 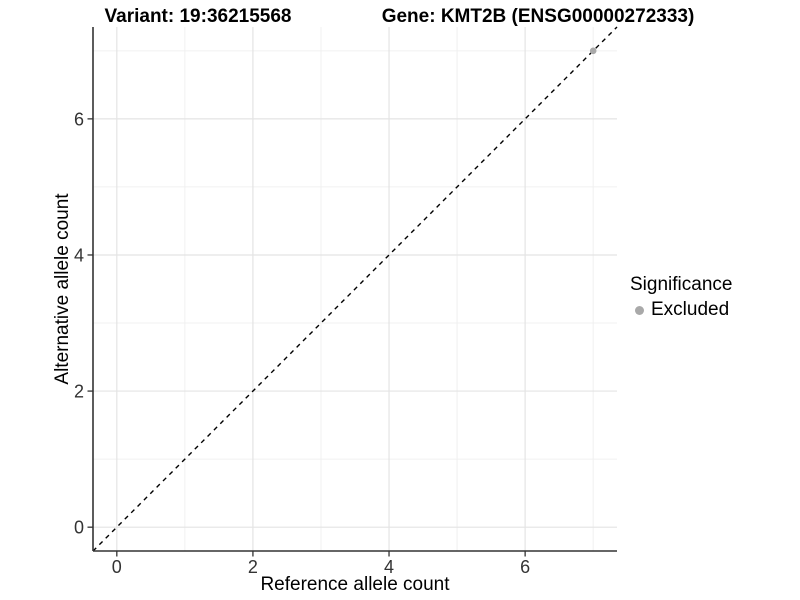 What do you see at coordinates (79, 119) in the screenshot?
I see `y-tick-label: 6` at bounding box center [79, 119].